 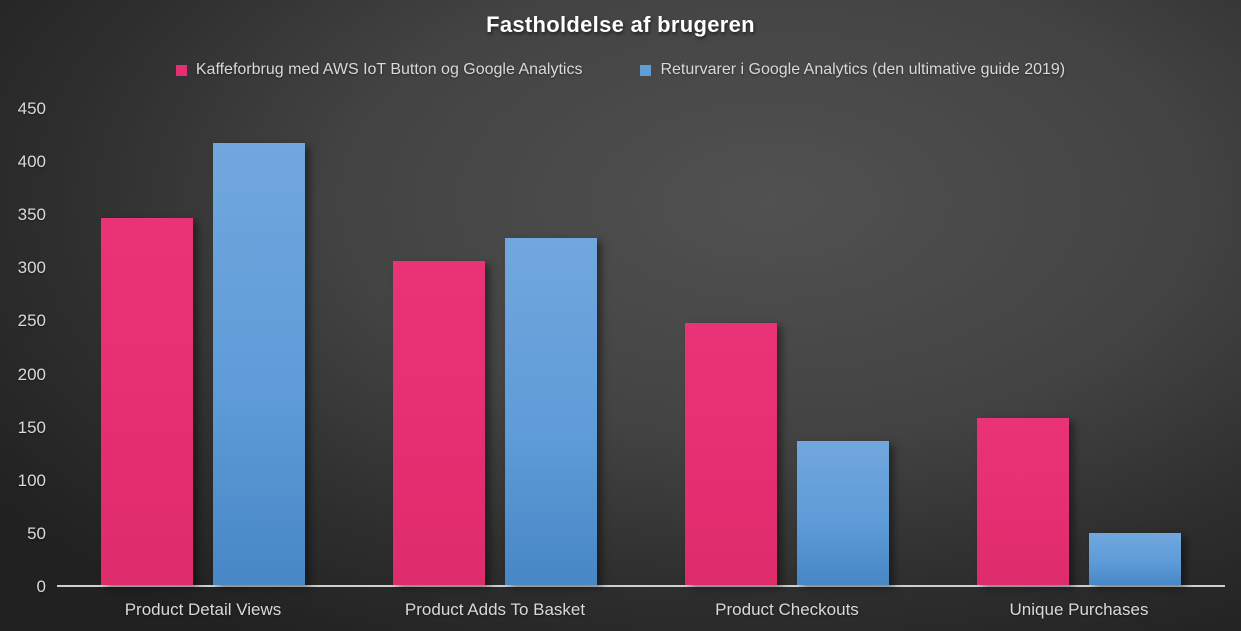 What do you see at coordinates (41, 586) in the screenshot?
I see `y-tick-label: 0` at bounding box center [41, 586].